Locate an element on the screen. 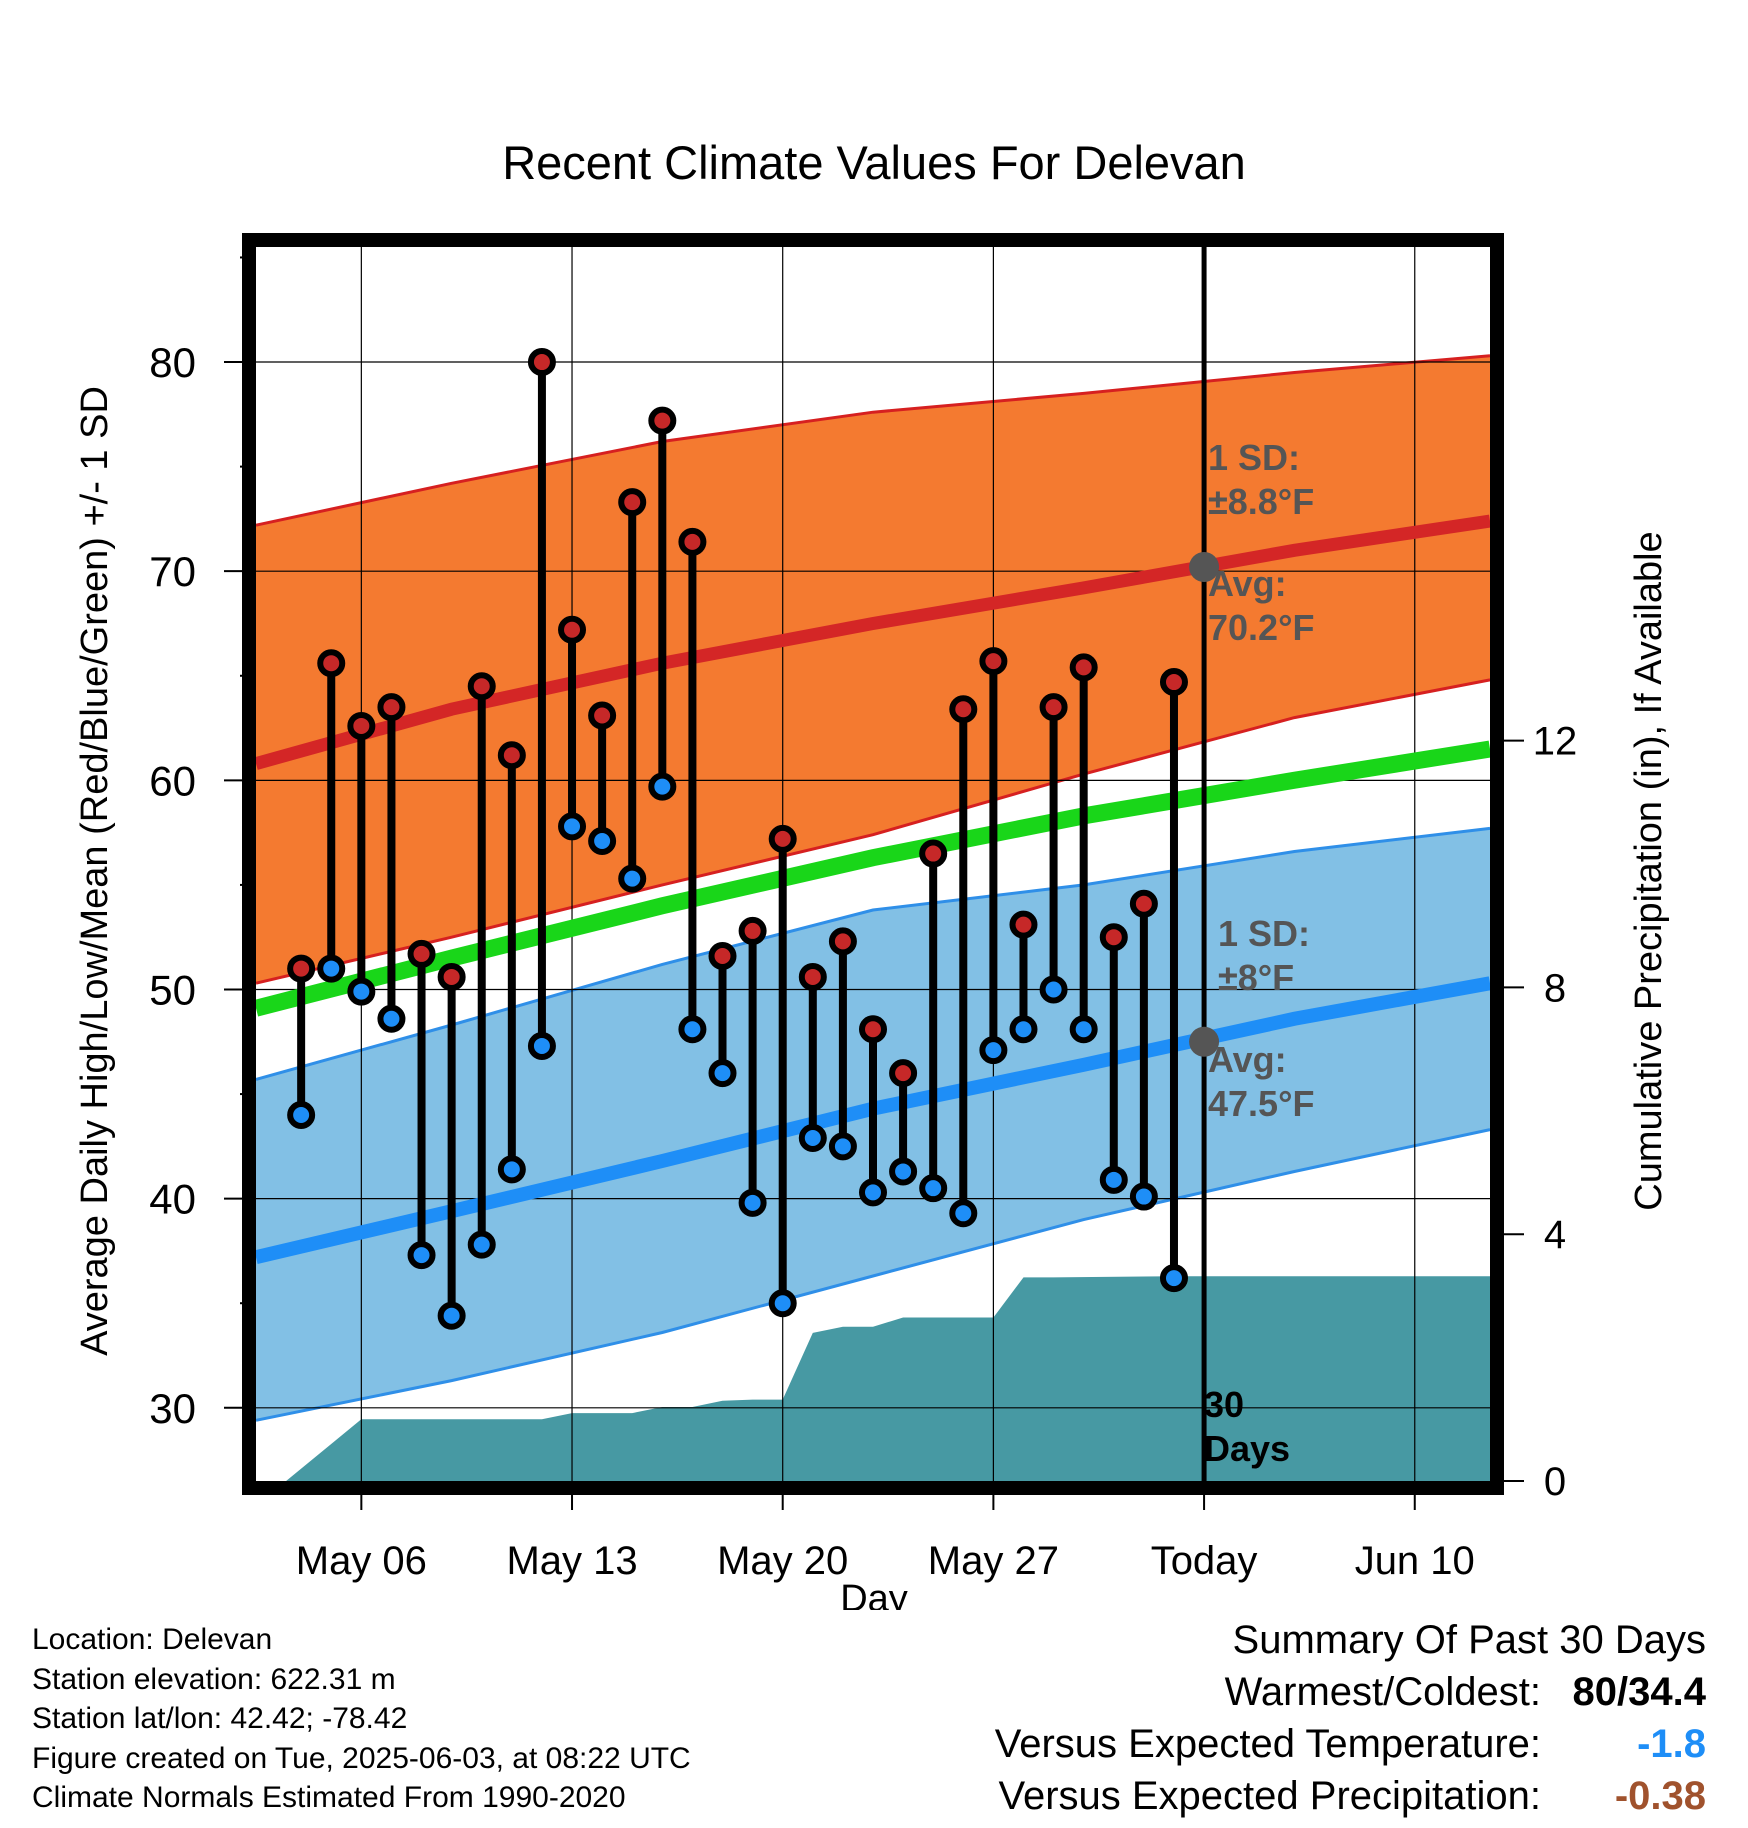 This screenshot has height=1828, width=1748. high-avg-label: Avg: is located at coordinates (1247, 583).